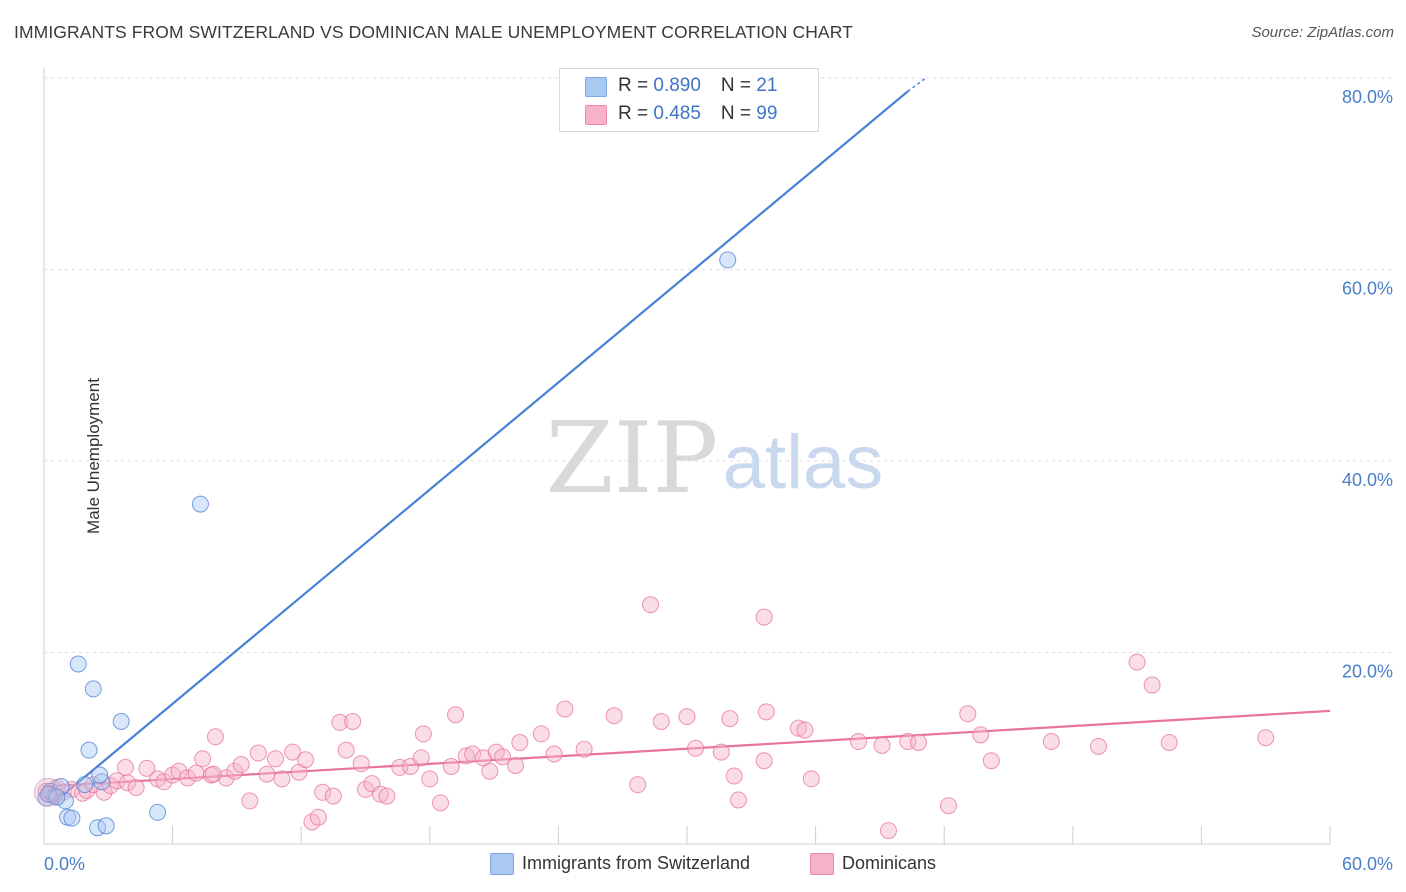  Describe the element at coordinates (636, 863) in the screenshot. I see `legend-label-switzerland: Immigrants from Switzerland` at that location.